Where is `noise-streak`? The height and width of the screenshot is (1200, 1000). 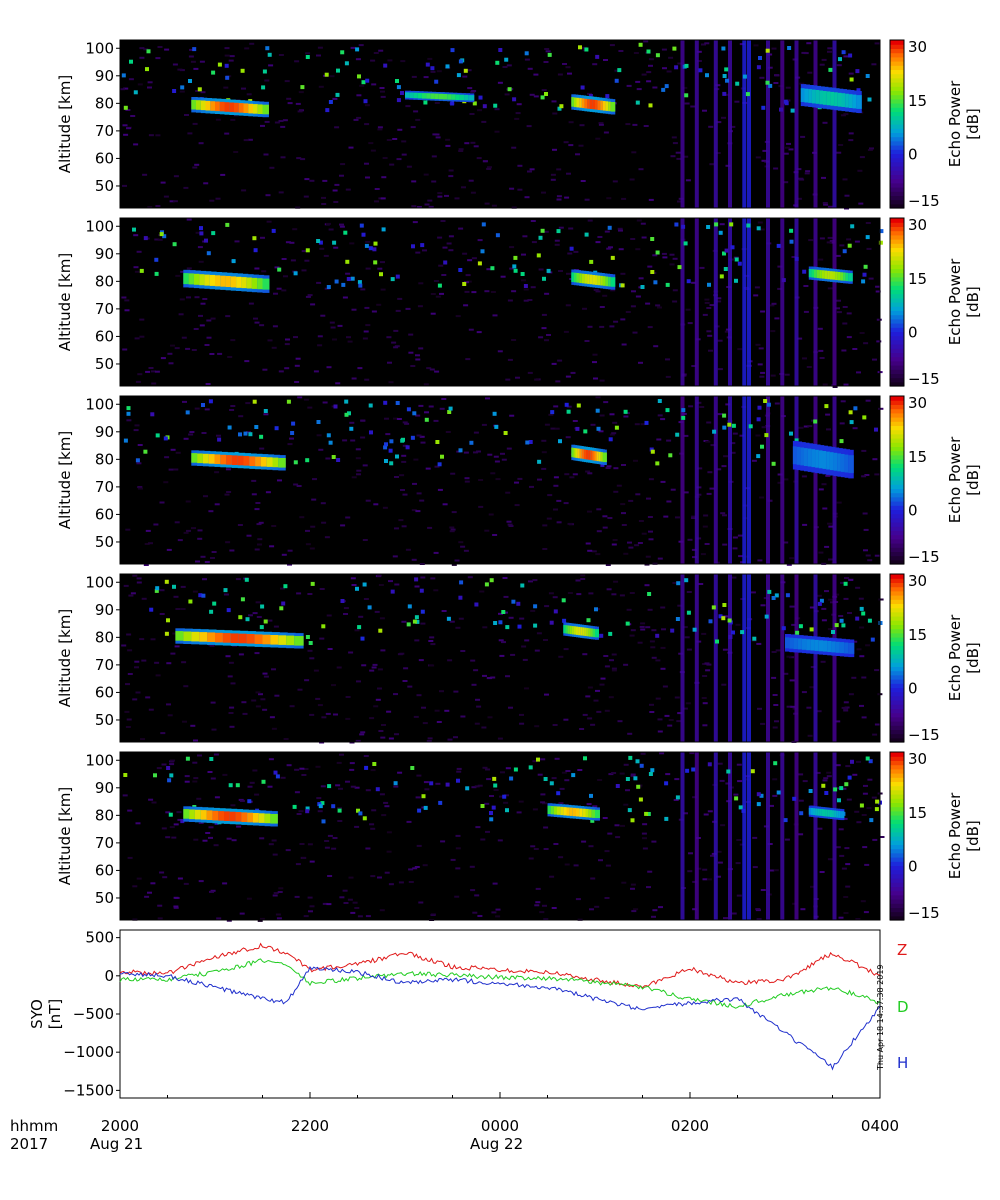
noise-streak is located at coordinates (749, 836).